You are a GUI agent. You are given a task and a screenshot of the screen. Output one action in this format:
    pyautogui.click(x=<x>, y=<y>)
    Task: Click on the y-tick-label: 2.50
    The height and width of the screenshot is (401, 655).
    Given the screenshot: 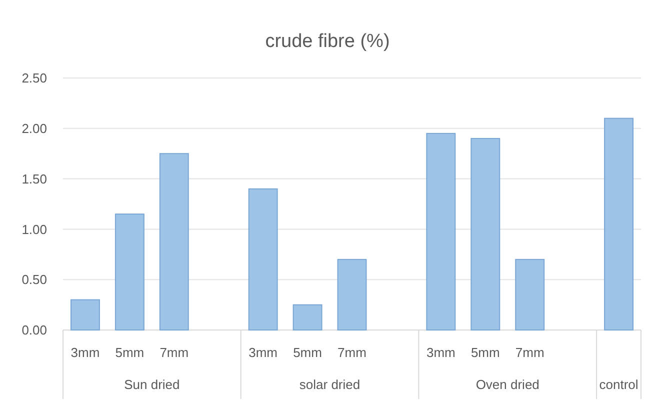 What is the action you would take?
    pyautogui.click(x=34, y=78)
    